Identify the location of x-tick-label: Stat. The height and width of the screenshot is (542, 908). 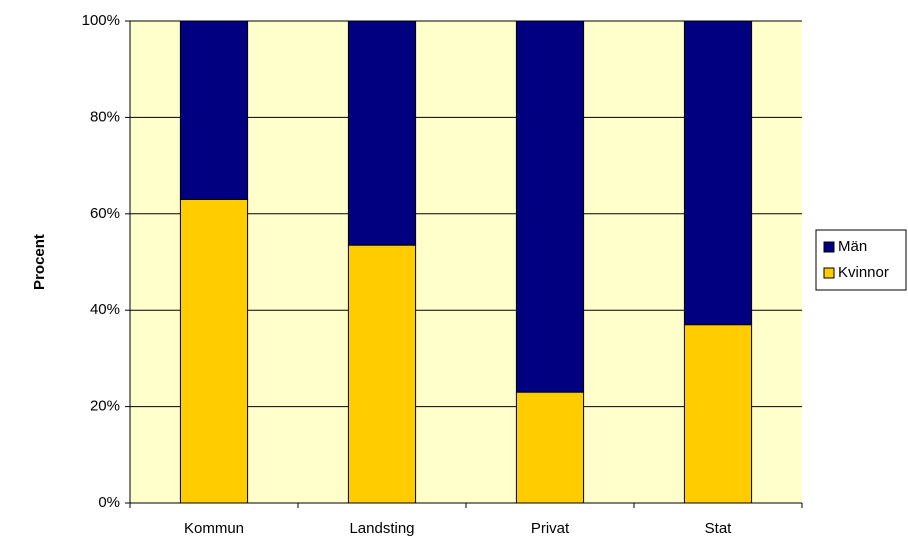
(719, 528).